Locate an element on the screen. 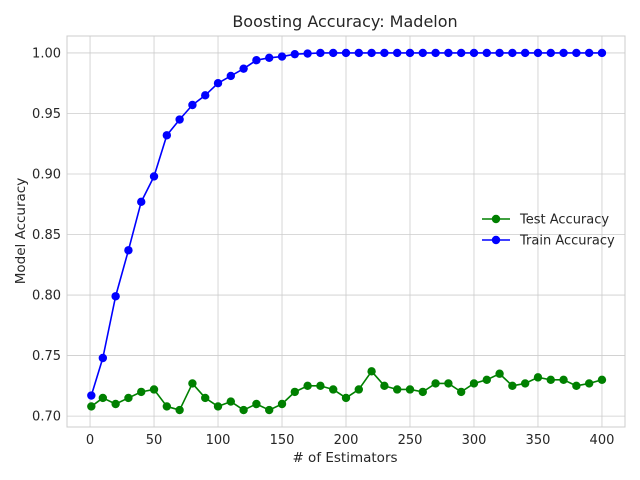 The image size is (640, 480). legend-label: Test Accuracy is located at coordinates (564, 220).